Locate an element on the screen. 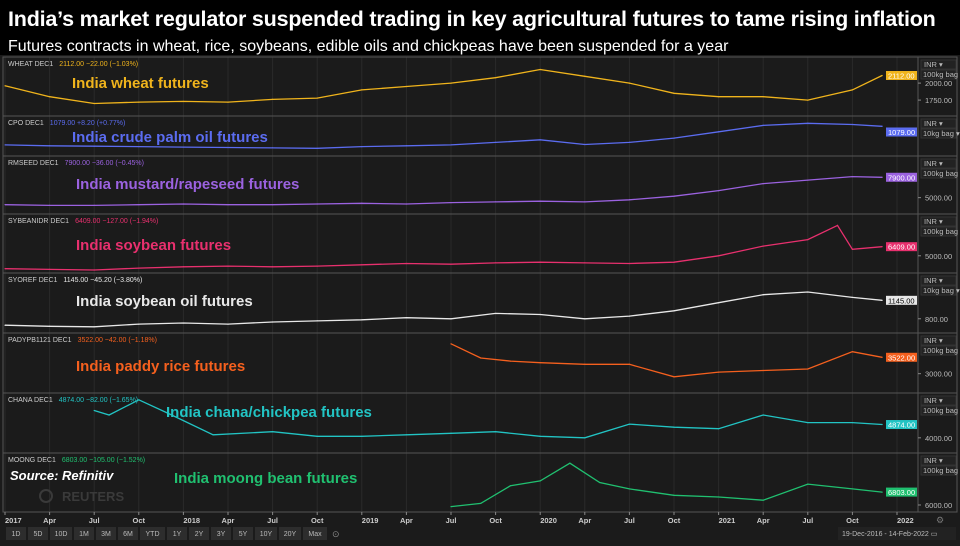  settings-gear-icon: ⚙ is located at coordinates (940, 520).